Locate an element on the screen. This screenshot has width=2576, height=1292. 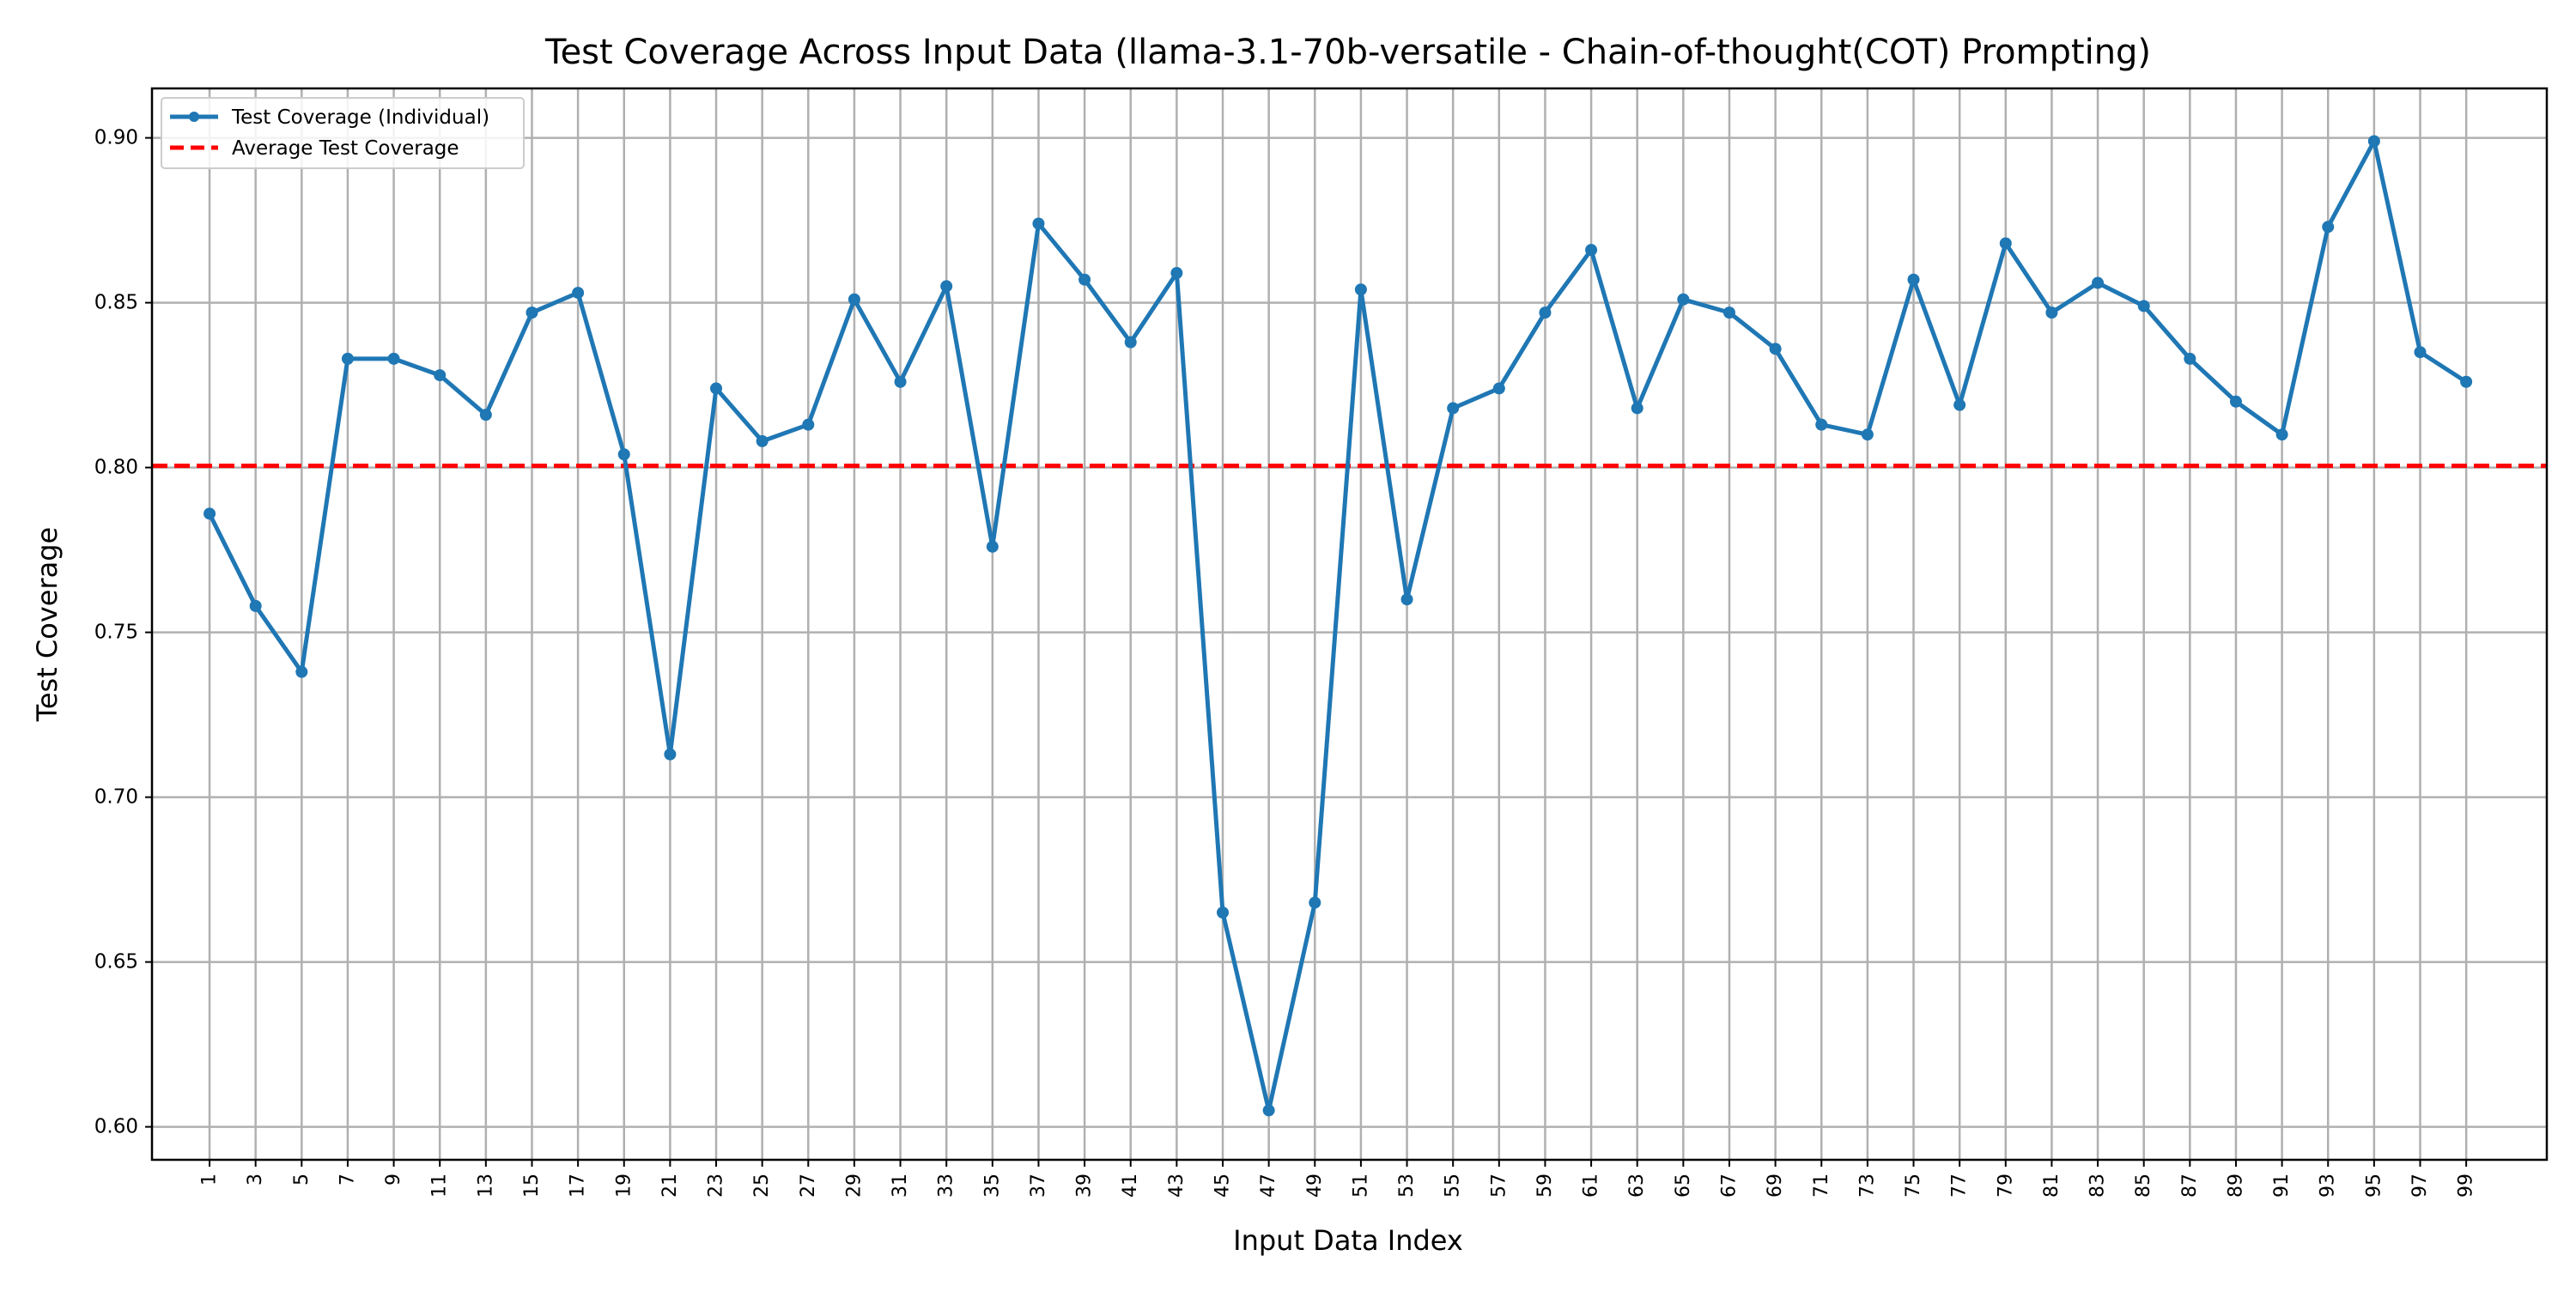
y-axis: 0.60 0.65 0.70 0.75 0.80 0.85 0.90 is located at coordinates (123, 632).